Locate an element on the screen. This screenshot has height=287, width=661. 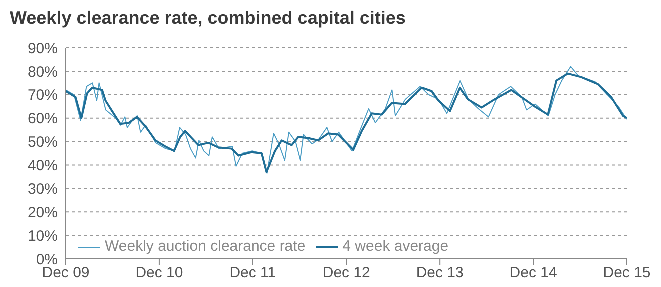
legend-label: 4 week average is located at coordinates (395, 246).